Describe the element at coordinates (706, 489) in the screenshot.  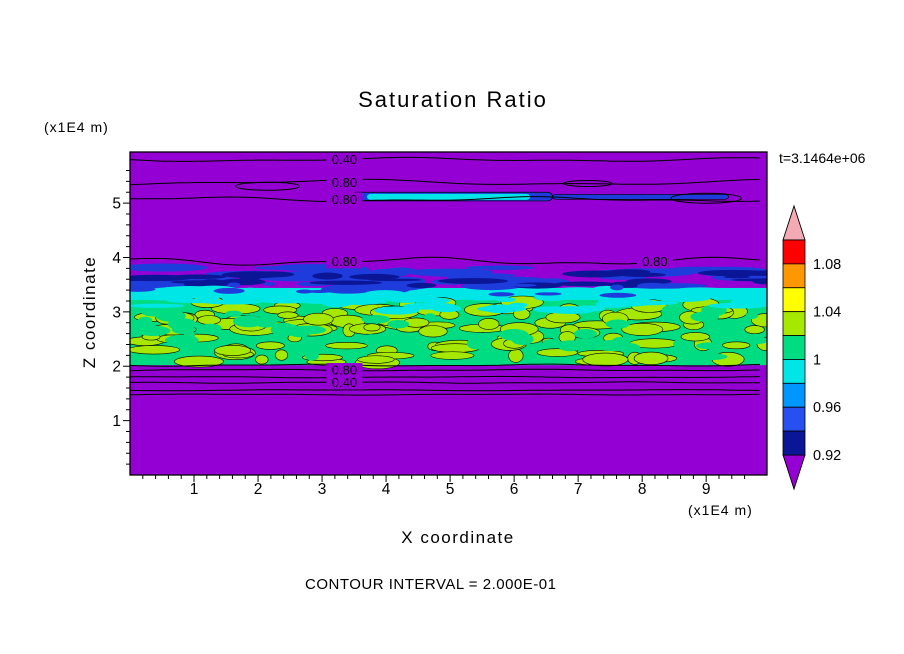
I see `x-tick-label: 9` at that location.